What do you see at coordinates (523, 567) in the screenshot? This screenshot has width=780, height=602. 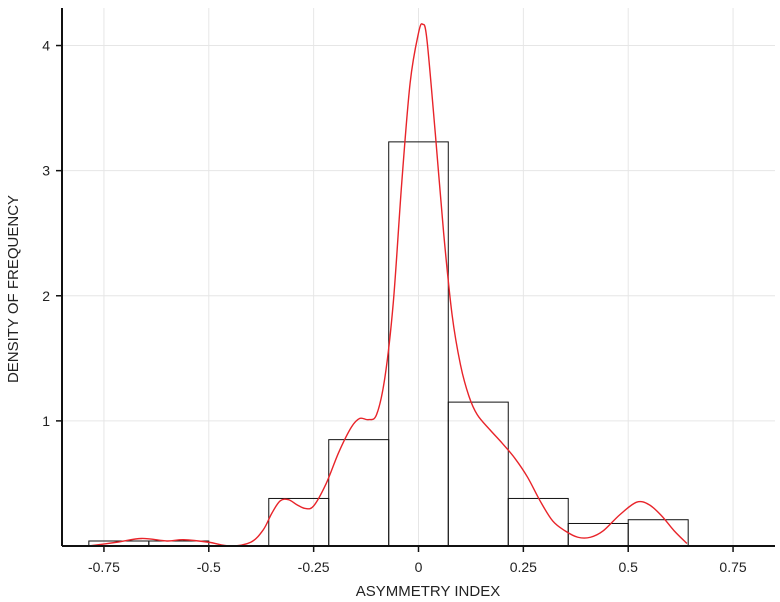 I see `x-tick-label: 0.25` at bounding box center [523, 567].